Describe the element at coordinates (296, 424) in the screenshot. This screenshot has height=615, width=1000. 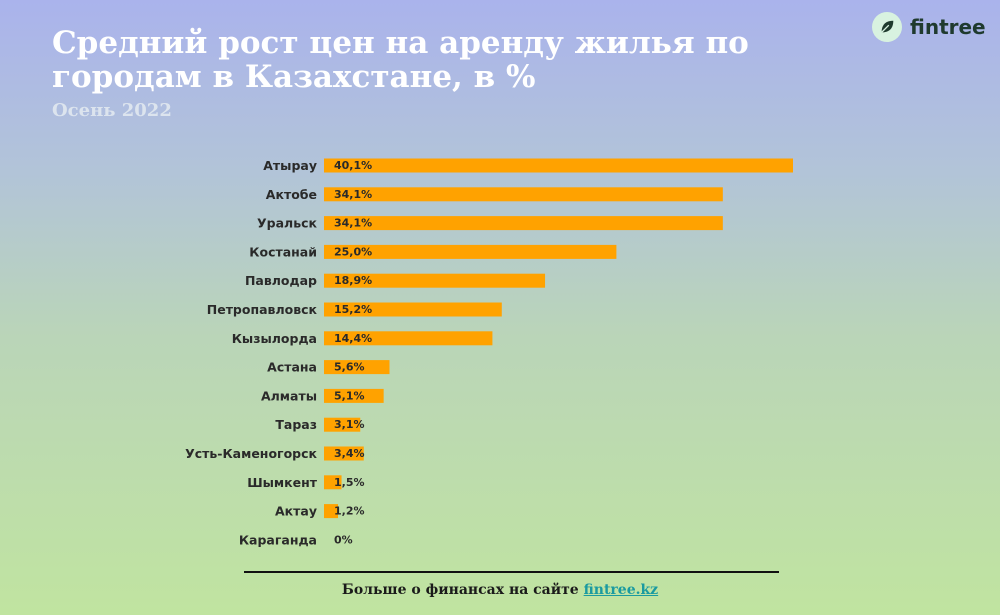
I see `category-label: Тараз` at that location.